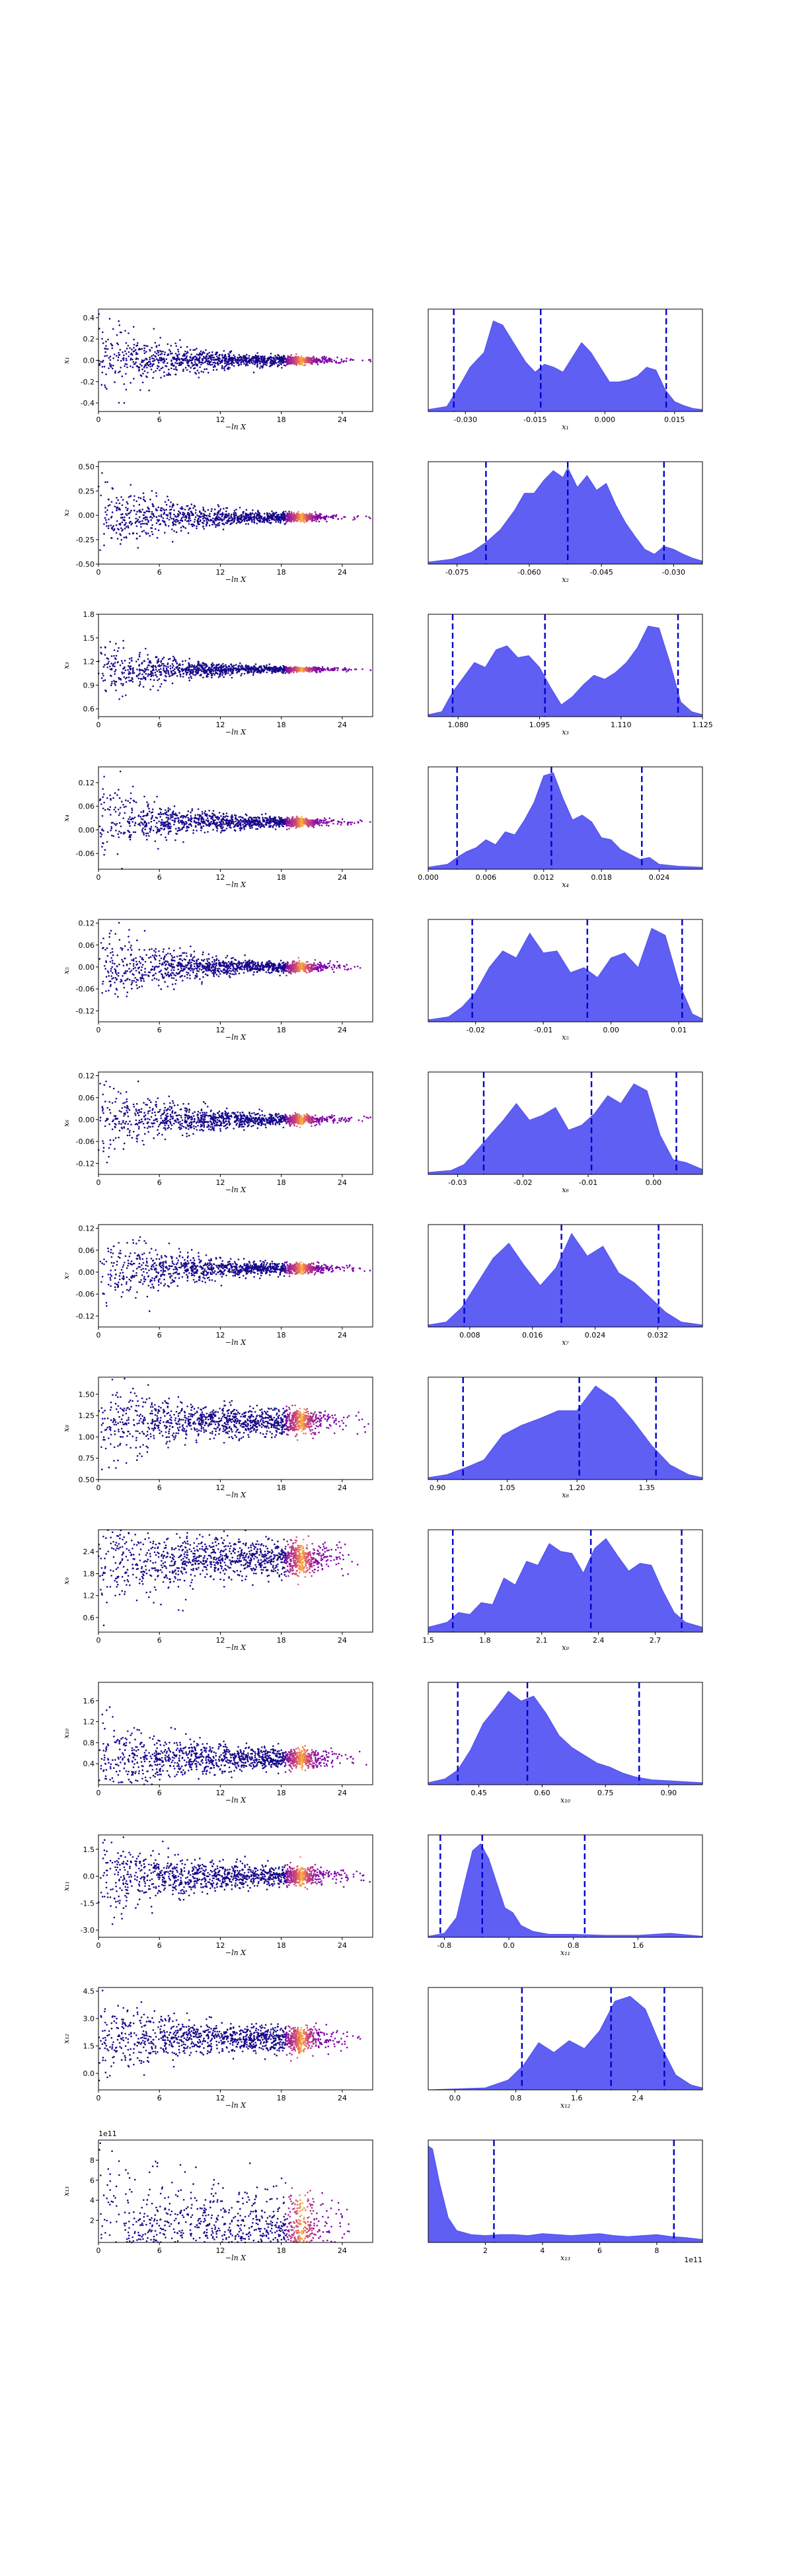 Image resolution: width=793 pixels, height=2576 pixels. What do you see at coordinates (98, 573) in the screenshot?
I see `trace-xtick-label: 0` at bounding box center [98, 573].